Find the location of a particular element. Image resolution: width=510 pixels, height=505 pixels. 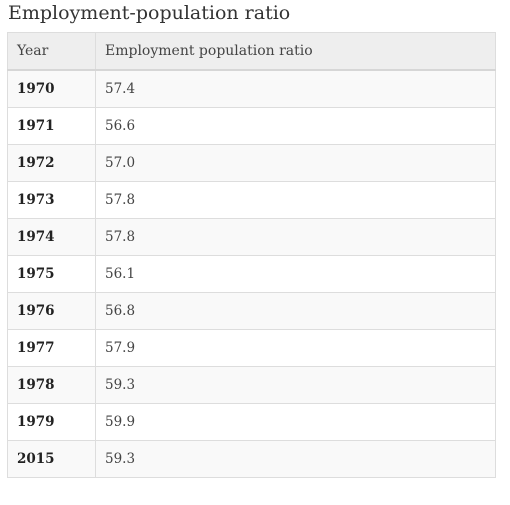

table-row: 1976 56.8 is located at coordinates (251, 311).